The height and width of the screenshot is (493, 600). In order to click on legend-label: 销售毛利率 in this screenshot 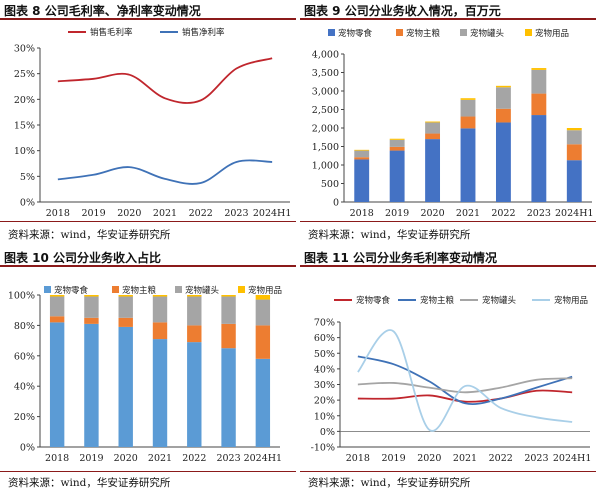, I will do `click(111, 32)`.